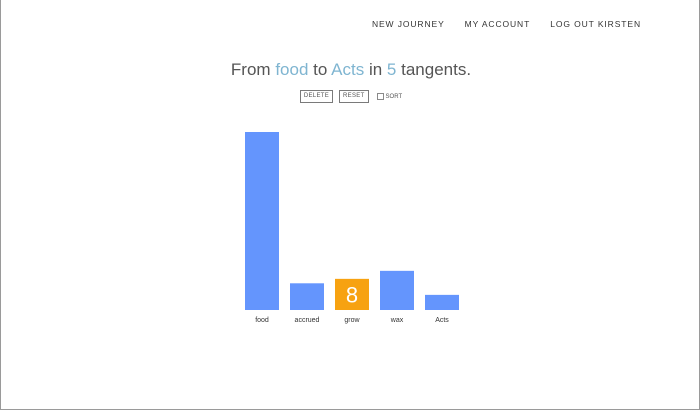 Image resolution: width=700 pixels, height=410 pixels. I want to click on bar-label-wax: wax, so click(397, 320).